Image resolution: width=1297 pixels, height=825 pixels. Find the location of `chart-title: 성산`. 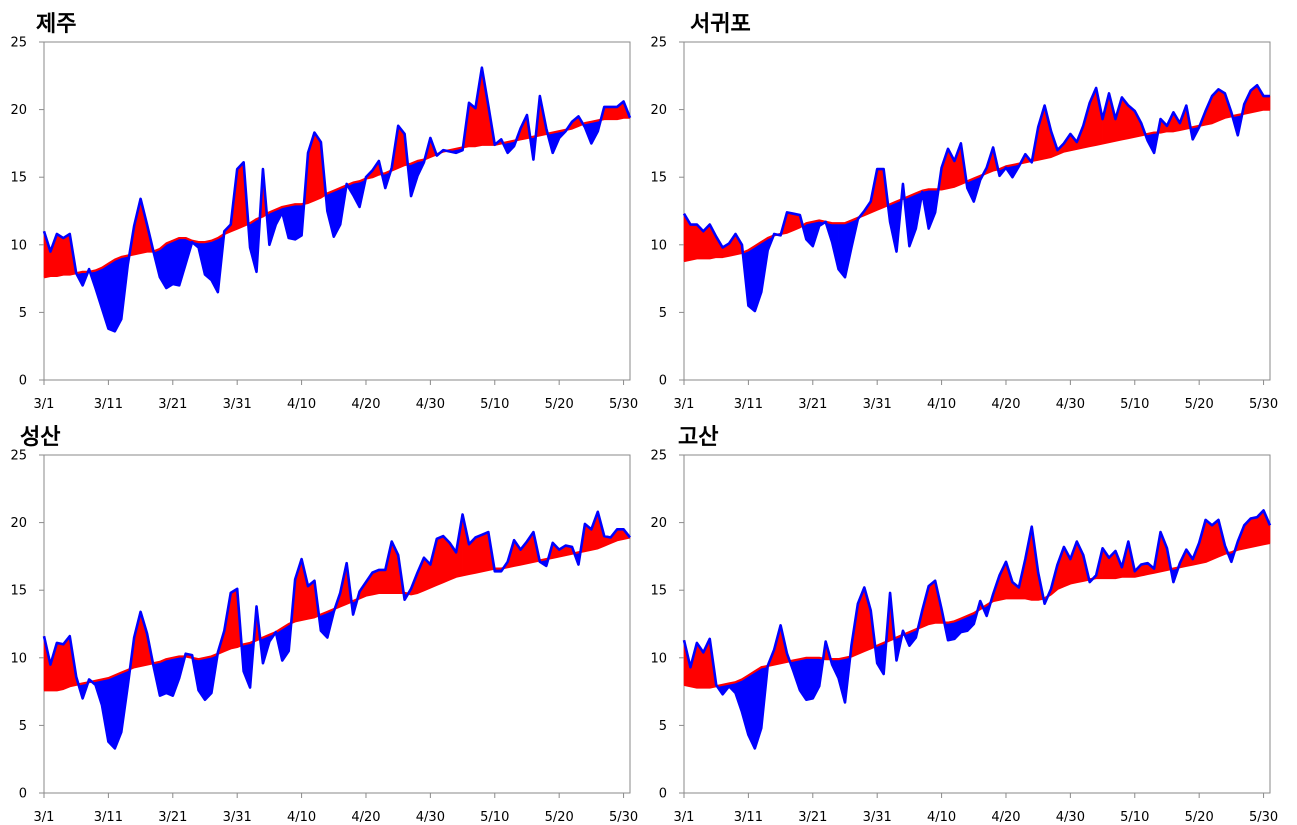

chart-title: 성산 is located at coordinates (40, 437).